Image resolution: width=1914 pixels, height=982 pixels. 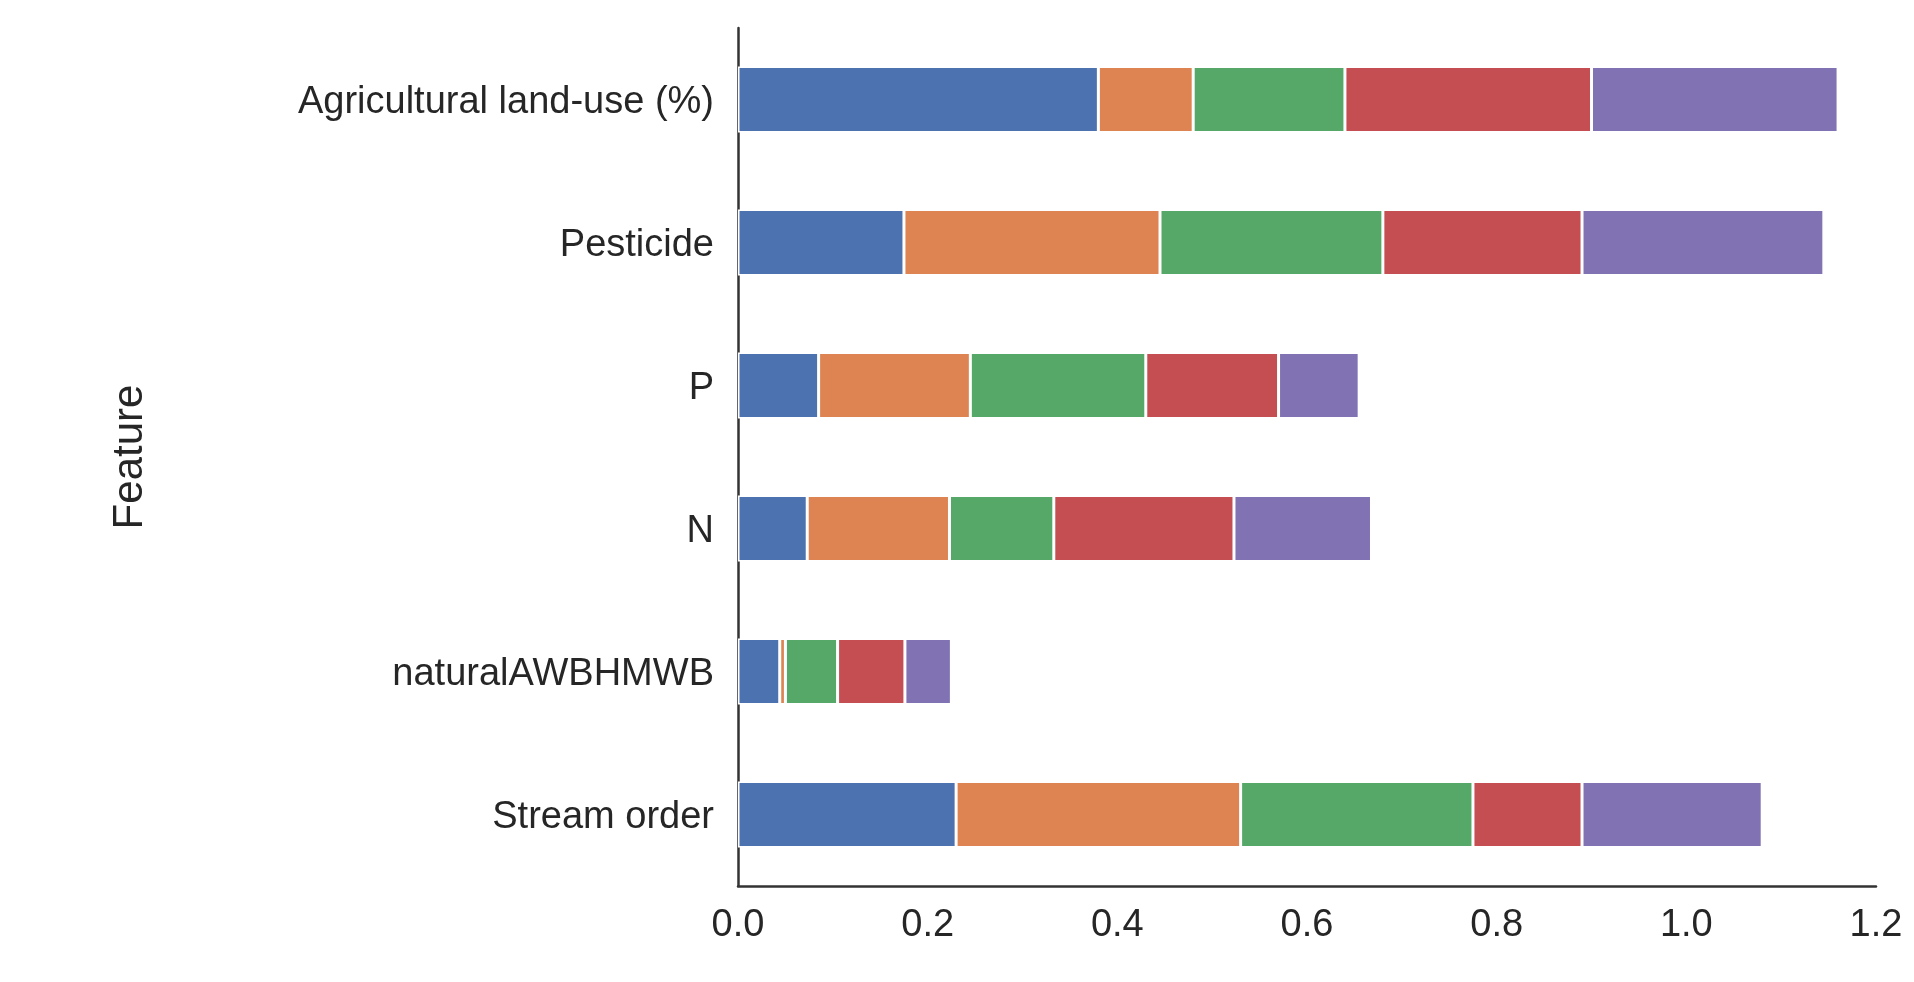 What do you see at coordinates (636, 242) in the screenshot?
I see `y-tick-label: Pesticide` at bounding box center [636, 242].